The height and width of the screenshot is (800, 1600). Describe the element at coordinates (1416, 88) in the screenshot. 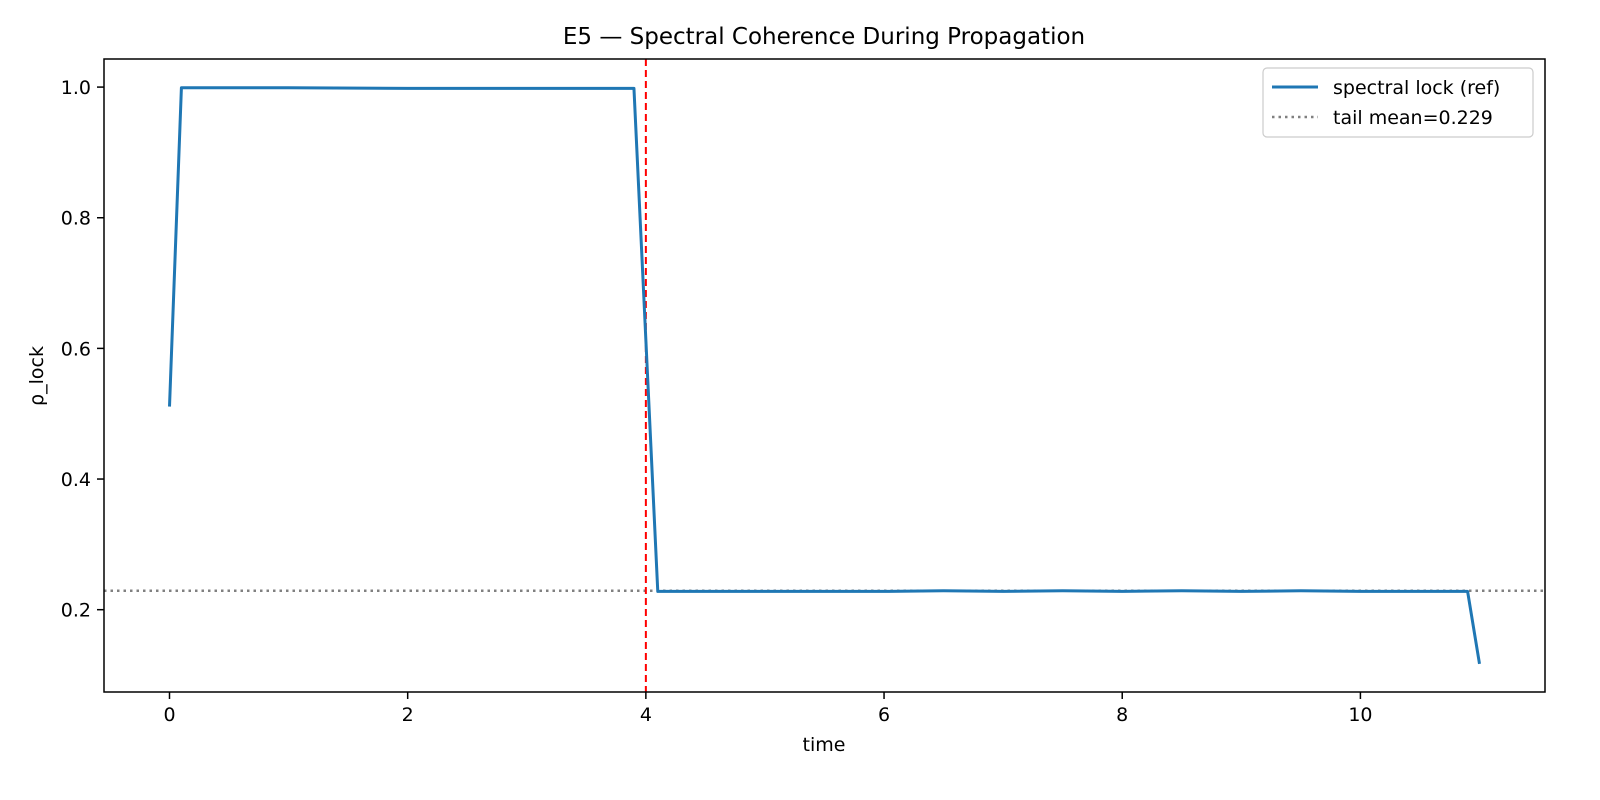

I see `legend-label-spectral-lock: spectral lock (ref)` at that location.